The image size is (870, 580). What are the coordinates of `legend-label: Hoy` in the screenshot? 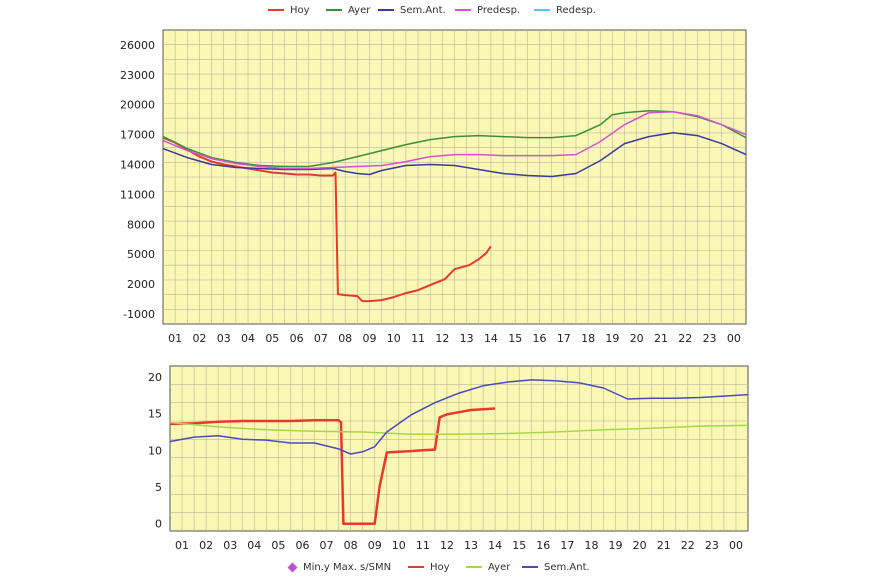 It's located at (300, 10).